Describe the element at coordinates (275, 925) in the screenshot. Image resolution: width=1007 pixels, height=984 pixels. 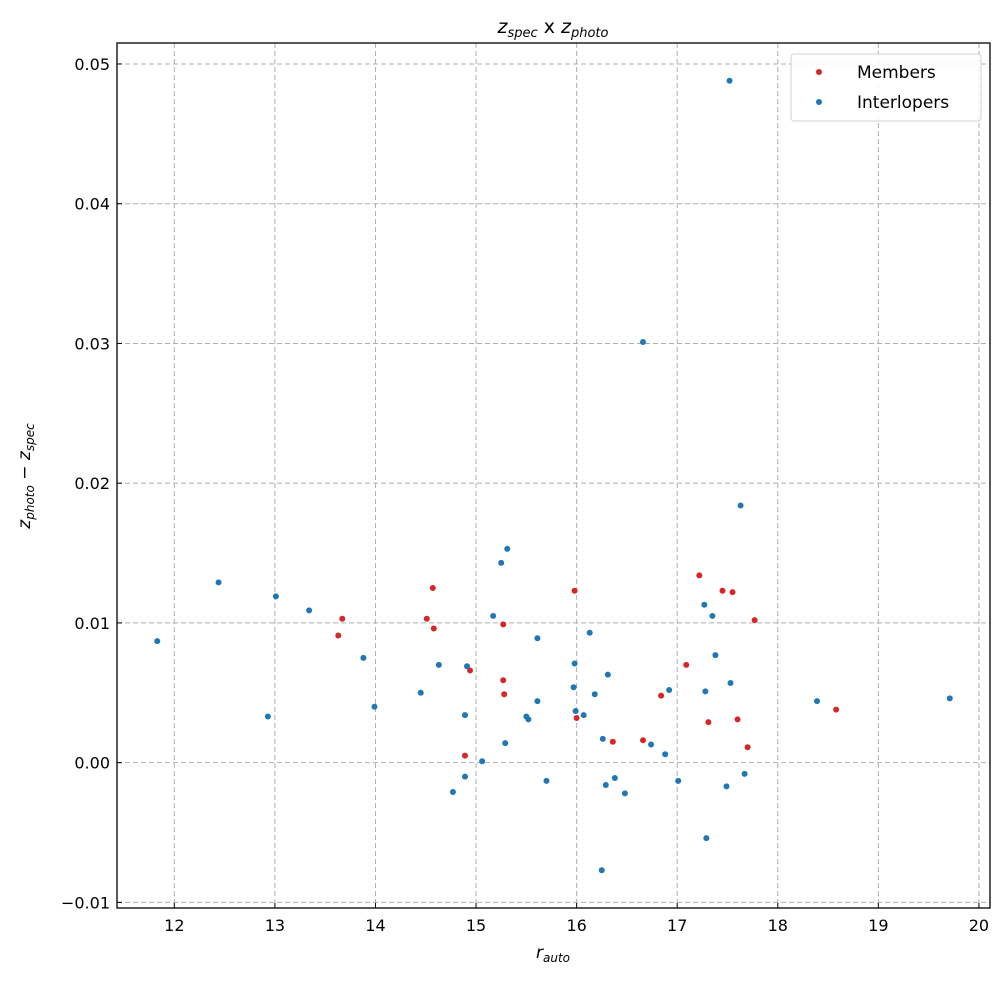
I see `x-tick-label: 13` at that location.